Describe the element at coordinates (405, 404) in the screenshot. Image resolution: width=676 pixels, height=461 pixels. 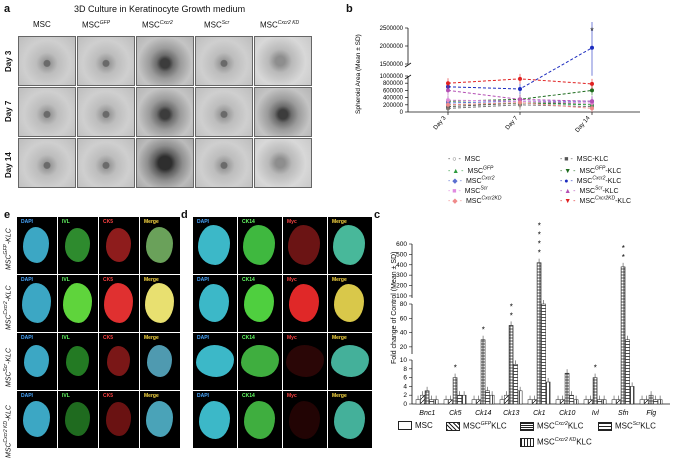
I see `c-y-tick-label: 0` at that location.